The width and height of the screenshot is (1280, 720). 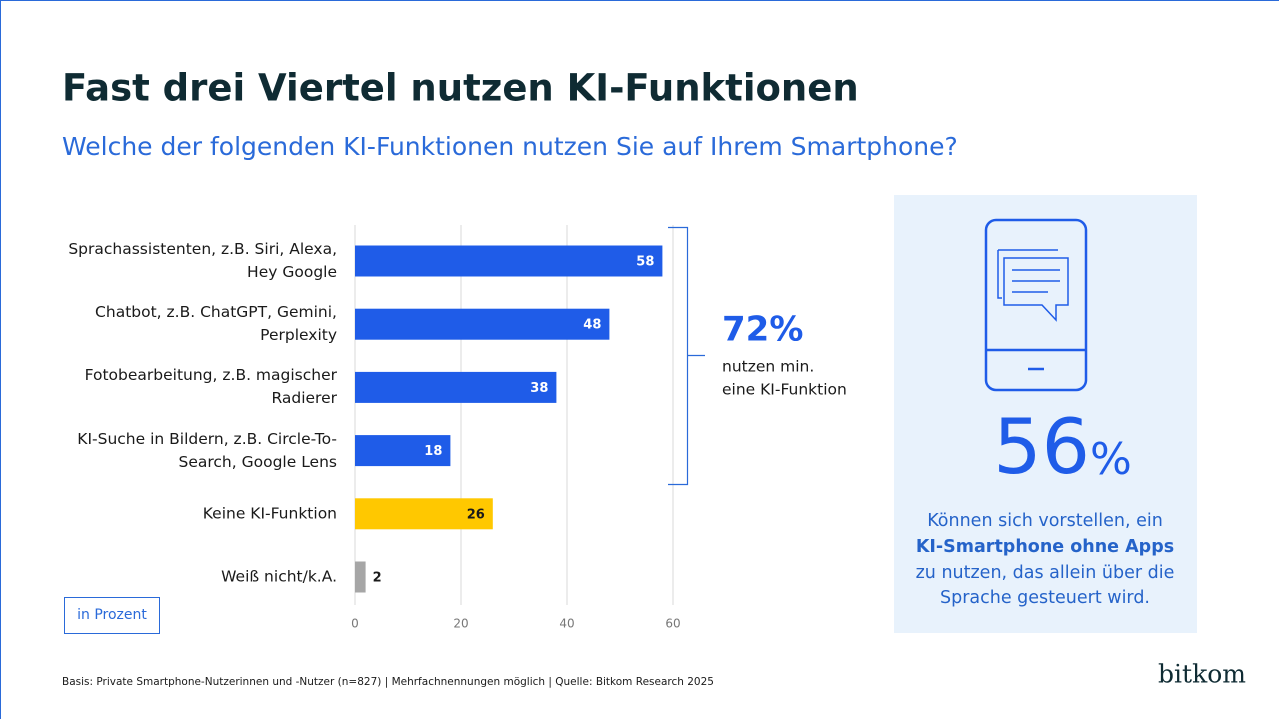 I want to click on value-label: 58, so click(x=645, y=262).